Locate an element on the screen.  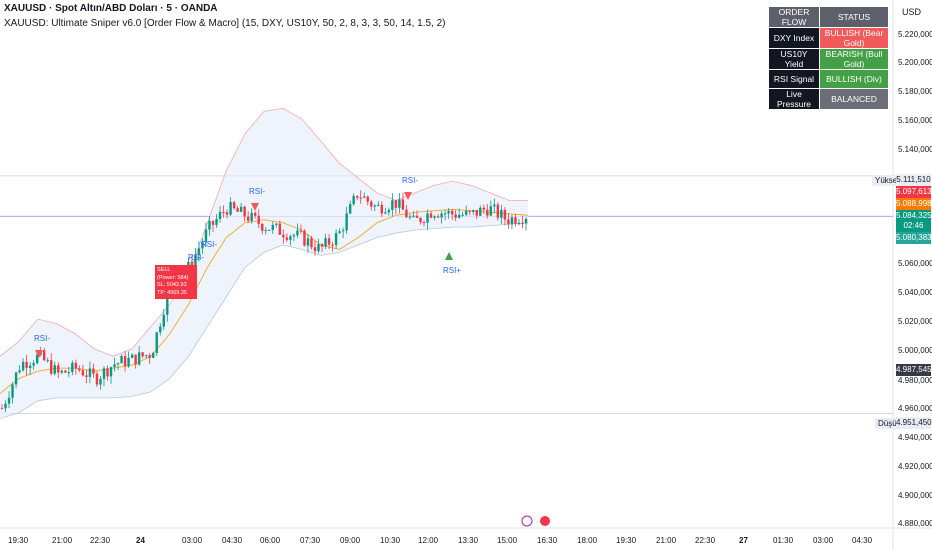
row-status: BEARISH (Bull Gold) is located at coordinates (854, 59).